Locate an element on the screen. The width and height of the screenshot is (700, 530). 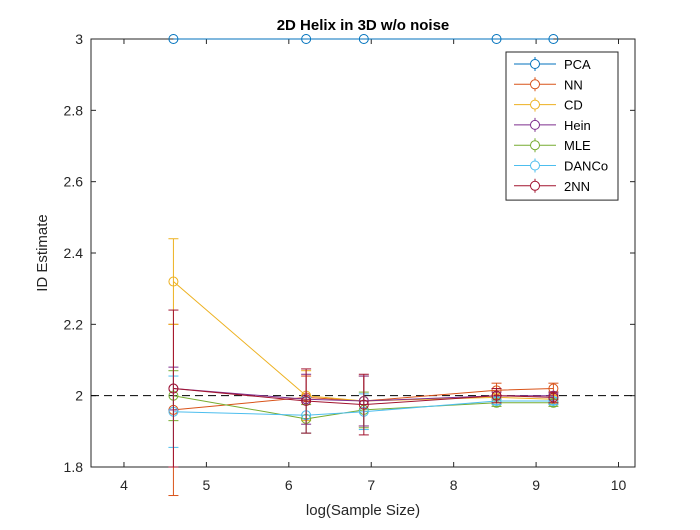
legend: PCA NN CD Hein MLE DANCo 2NN is located at coordinates (562, 126).